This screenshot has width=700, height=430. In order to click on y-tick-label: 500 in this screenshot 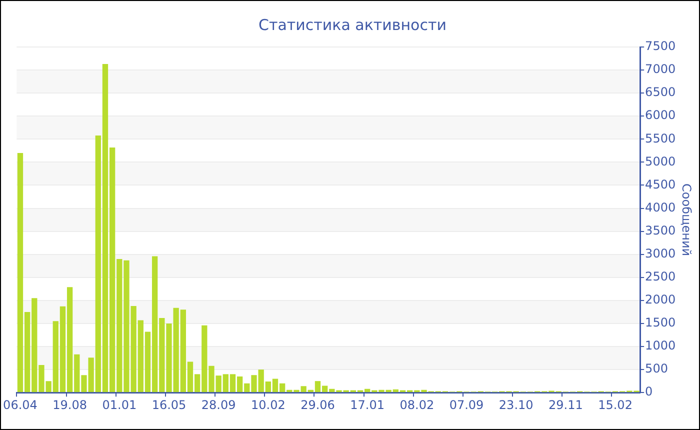, I will do `click(656, 369)`.